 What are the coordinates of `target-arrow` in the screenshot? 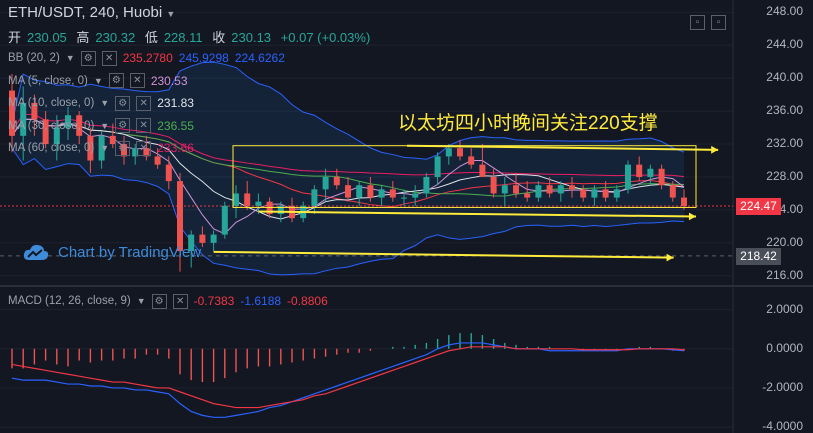 It's located at (443, 254).